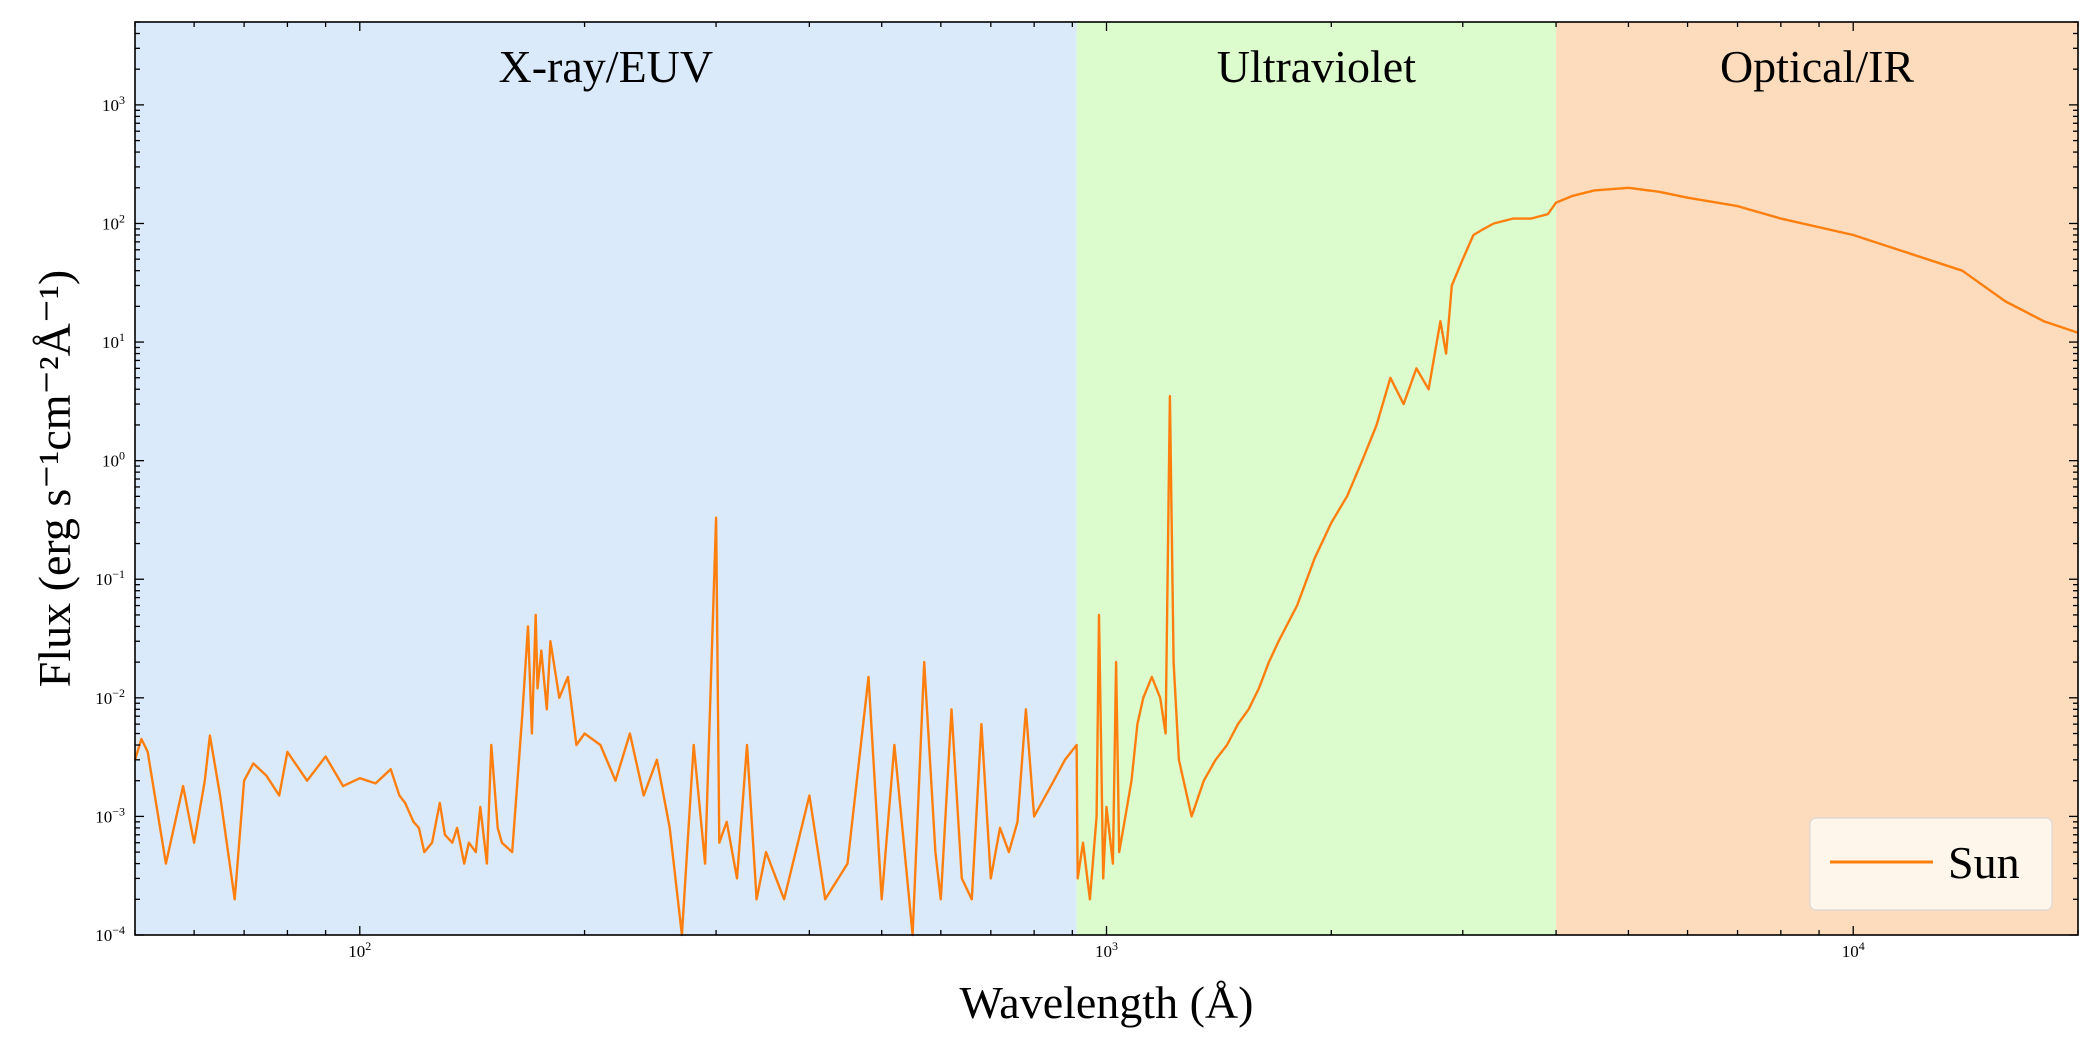 The width and height of the screenshot is (2100, 1050). What do you see at coordinates (113, 341) in the screenshot?
I see `y-tick-label: 10¹` at bounding box center [113, 341].